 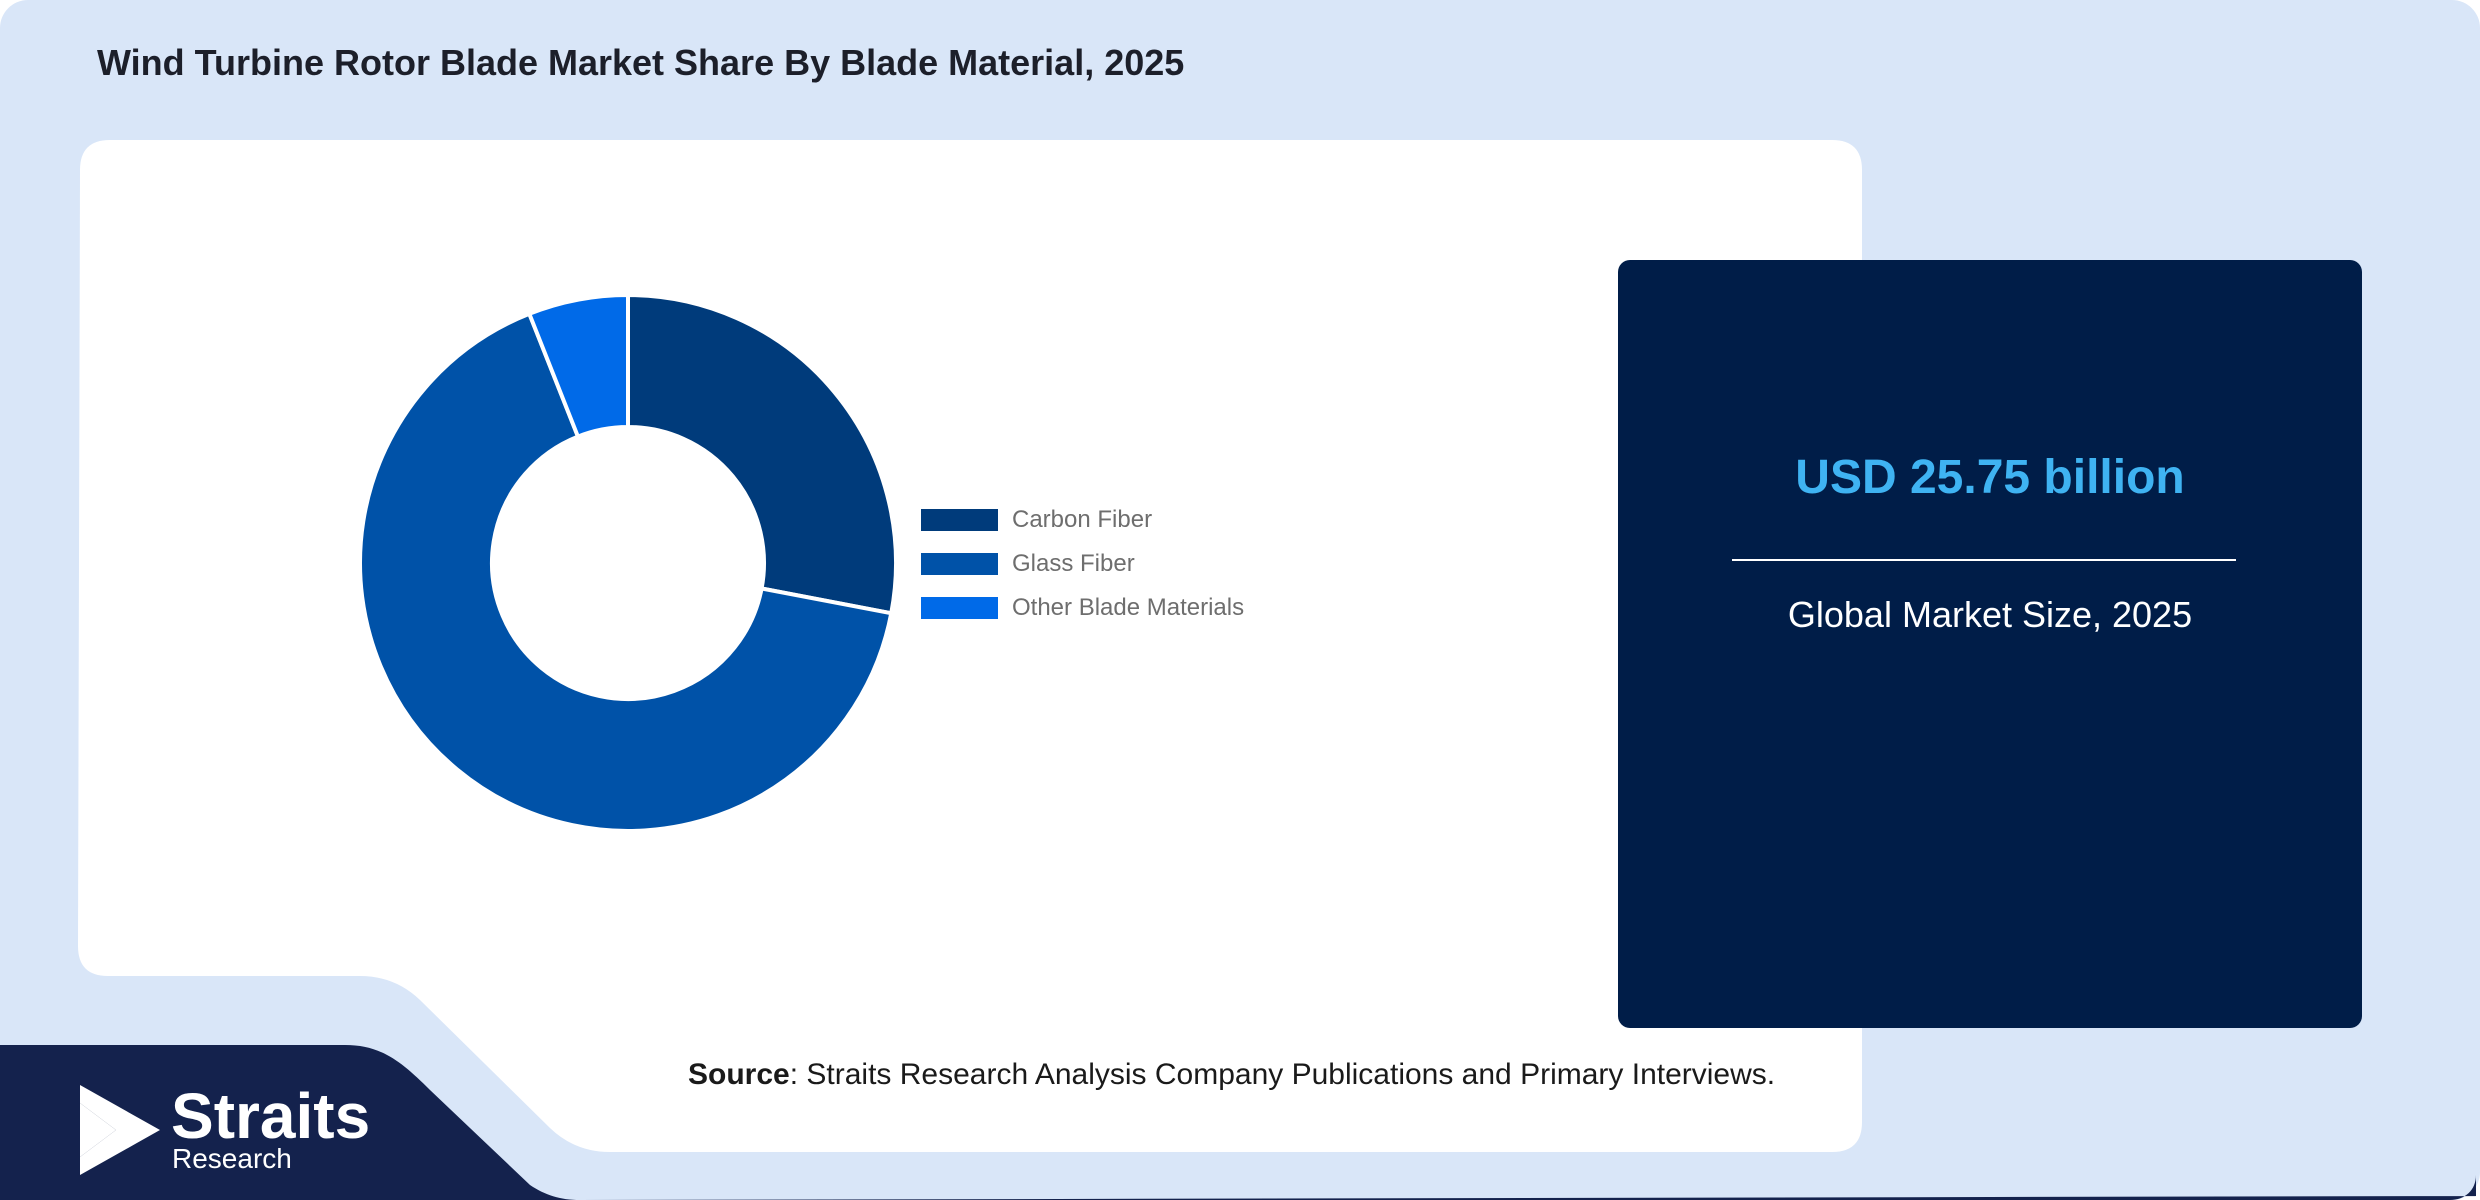 I want to click on donut-slice-glass-fiber, so click(x=626, y=572).